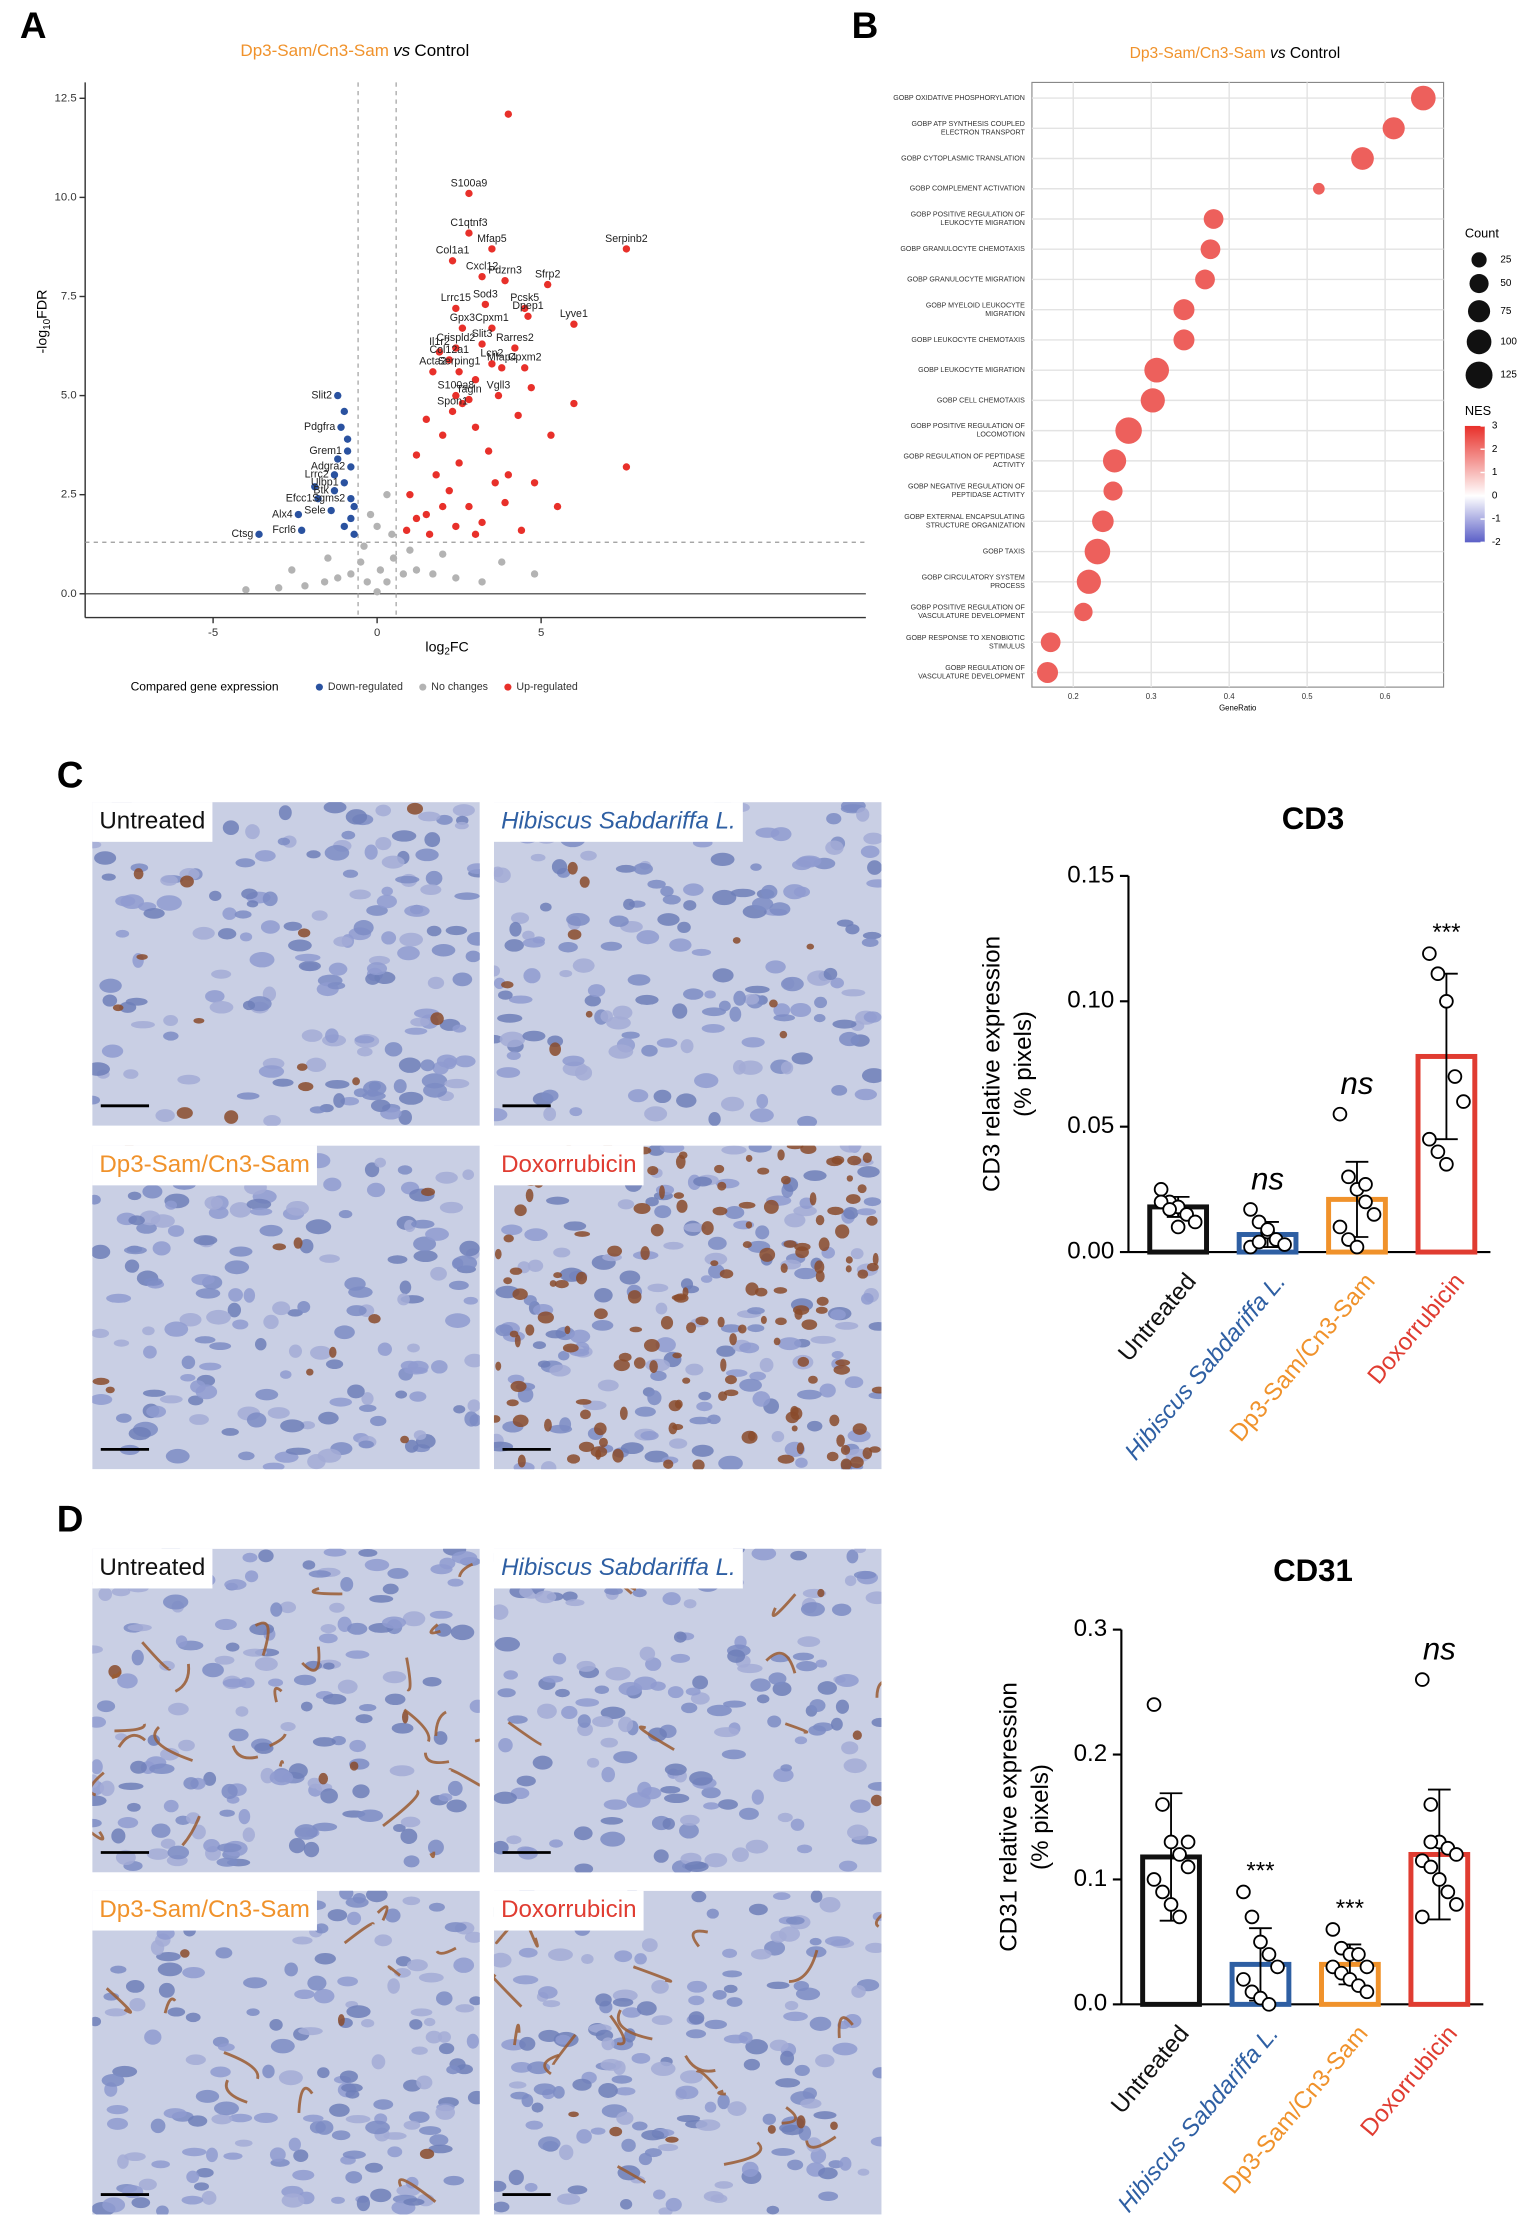 Image resolution: width=1533 pixels, height=2233 pixels. I want to click on gene-label: Lyve1, so click(574, 314).